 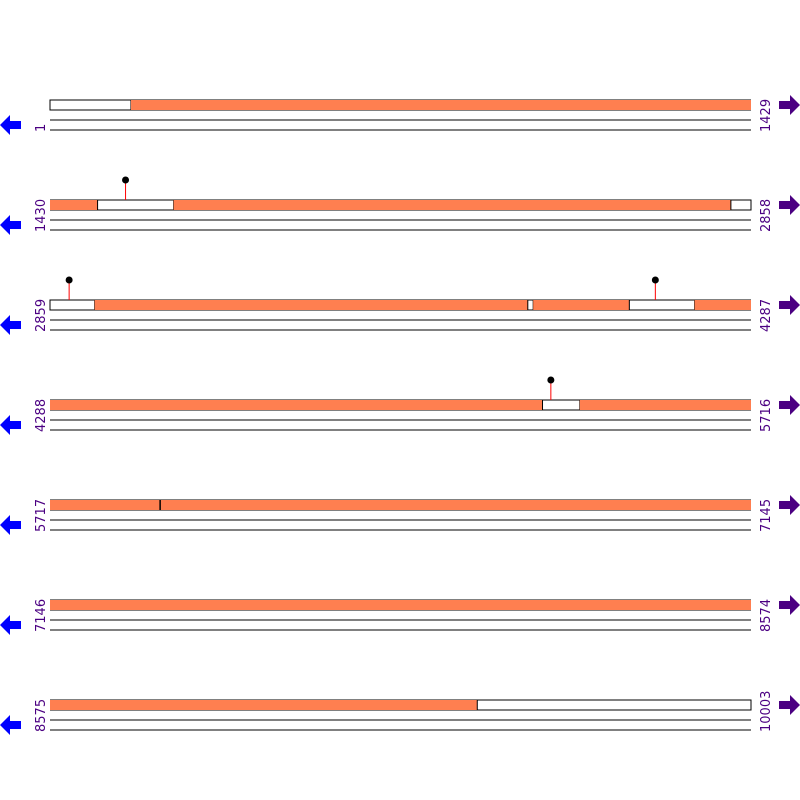 What do you see at coordinates (41, 215) in the screenshot?
I see `row-start-label: 1430` at bounding box center [41, 215].